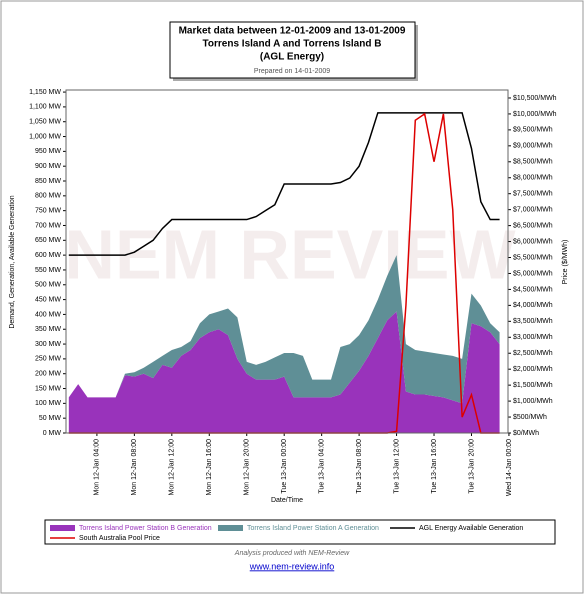 This screenshot has height=600, width=585. Describe the element at coordinates (396, 466) in the screenshot. I see `x-tick-label: Tue 13-Jan 12:00` at that location.